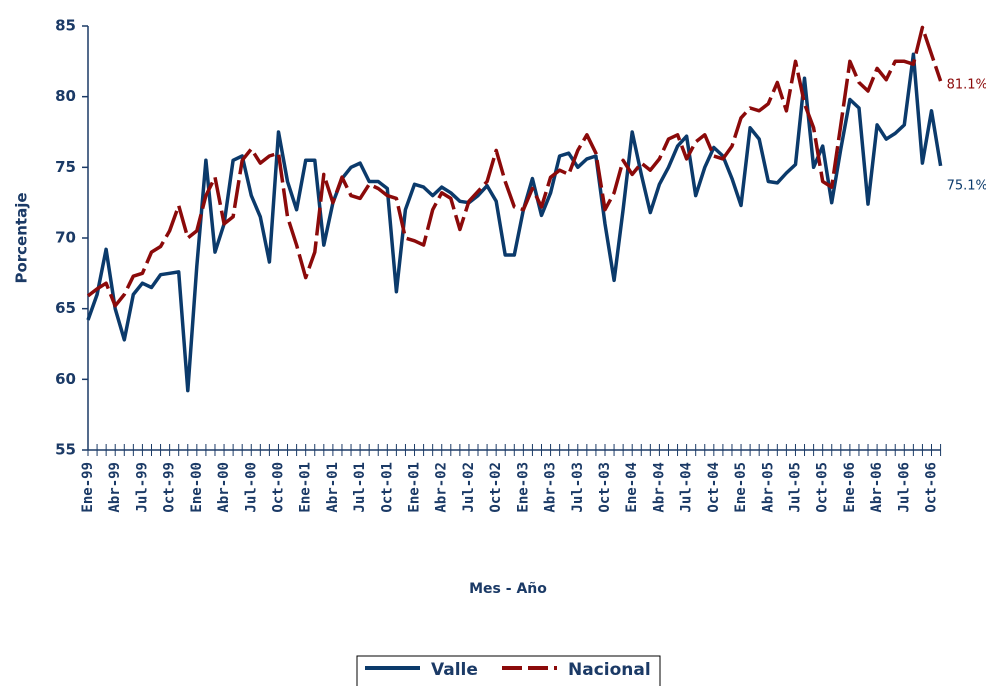 The height and width of the screenshot is (686, 986). Describe the element at coordinates (795, 487) in the screenshot. I see `x-tick-label: Jul-05` at that location.